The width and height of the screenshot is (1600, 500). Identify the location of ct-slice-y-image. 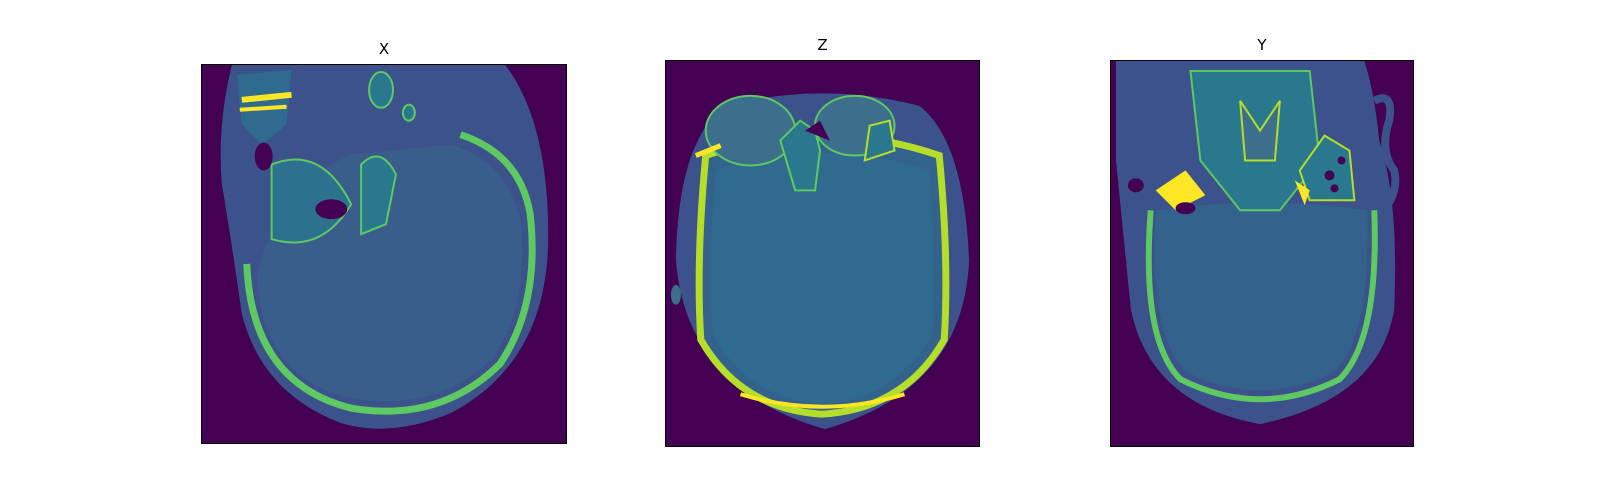
(1262, 253).